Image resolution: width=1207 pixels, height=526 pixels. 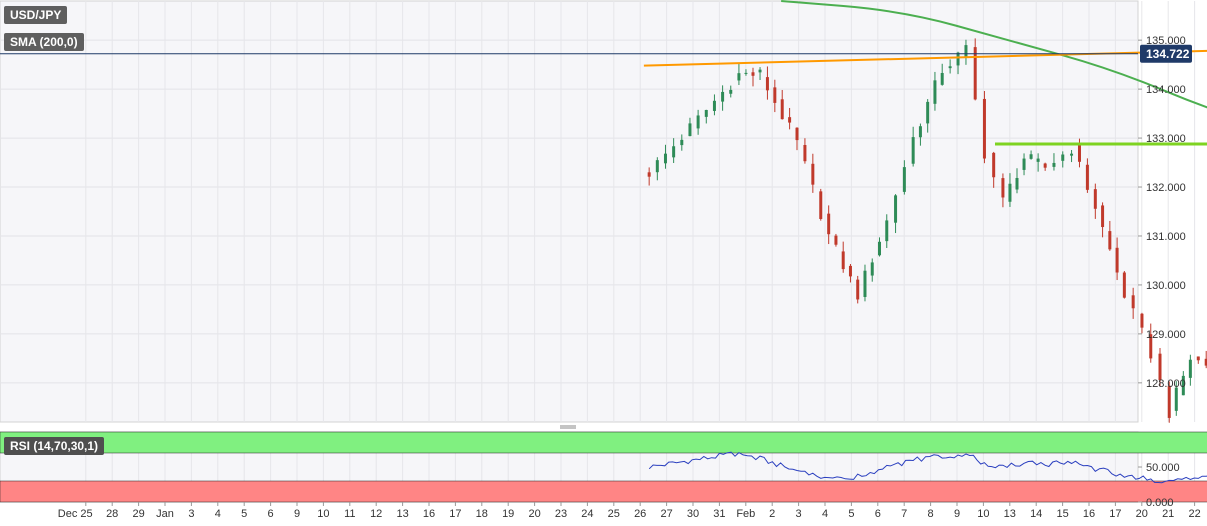 I want to click on resistance-trendline, so click(x=925, y=58).